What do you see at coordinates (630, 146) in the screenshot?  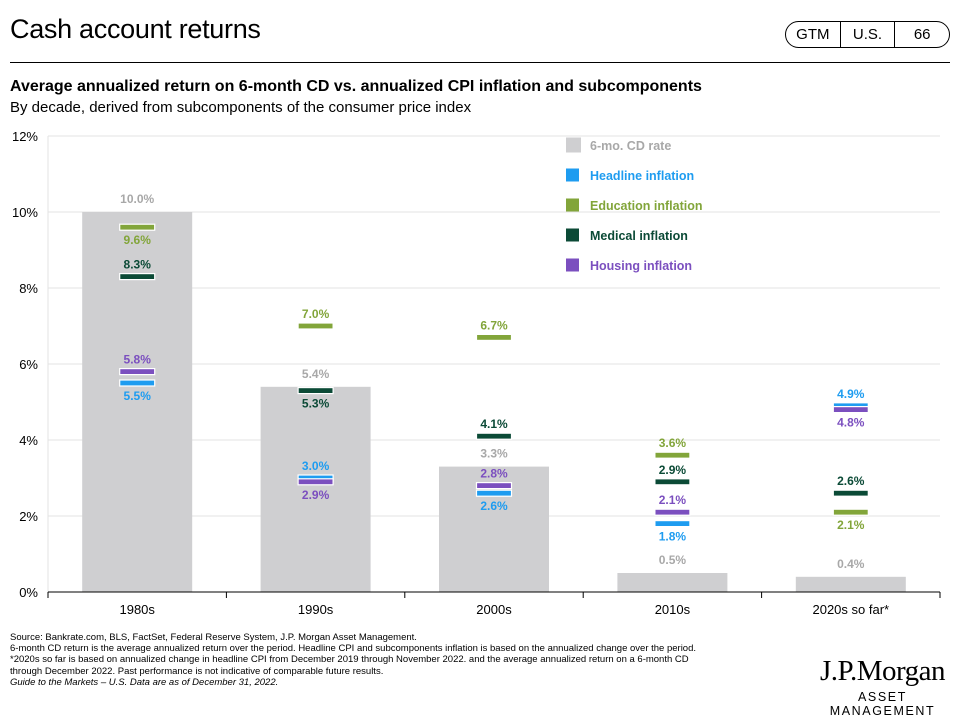 I see `legend-label: 6-mo. CD rate` at bounding box center [630, 146].